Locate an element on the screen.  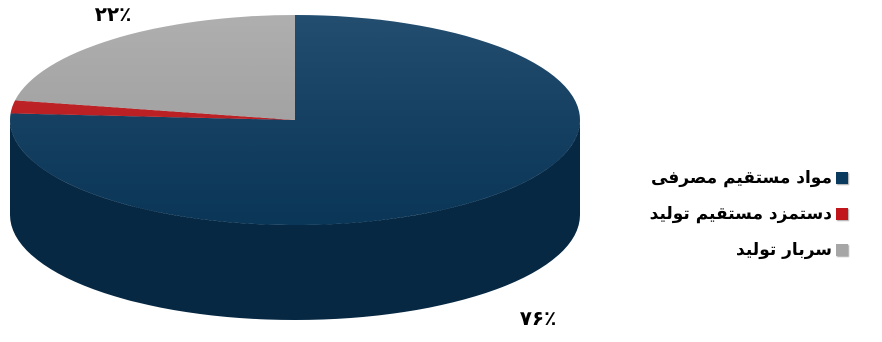
legend-item-direct-materials: مواد مستقیم مصرفی is located at coordinates (749, 178).